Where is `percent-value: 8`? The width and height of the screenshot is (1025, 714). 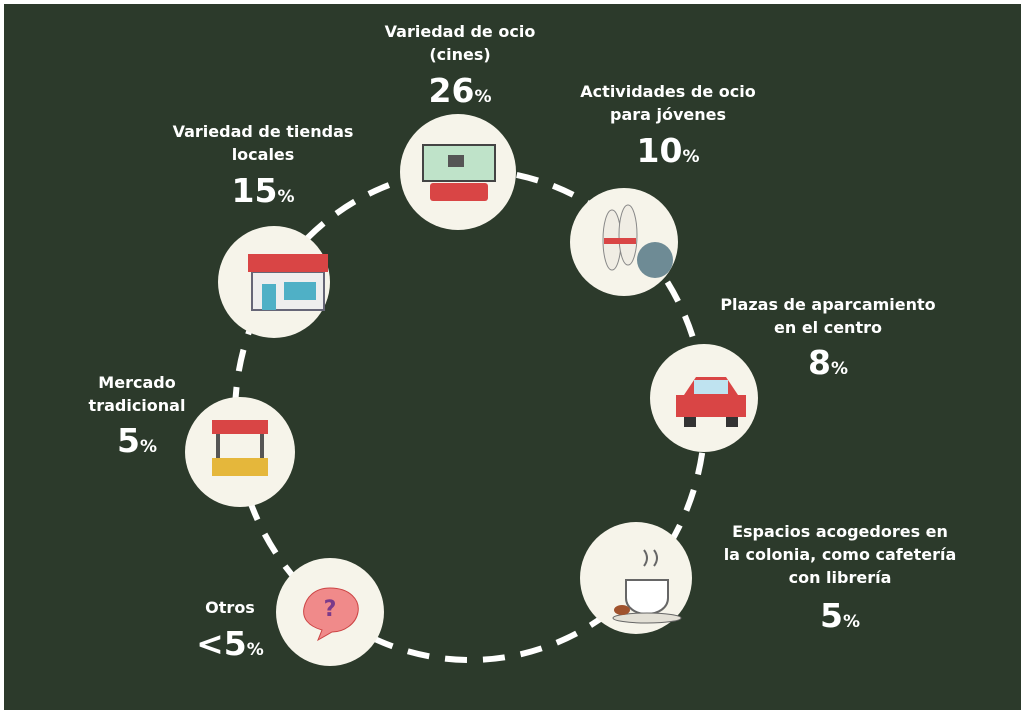
percent-value: 8 is located at coordinates (819, 362).